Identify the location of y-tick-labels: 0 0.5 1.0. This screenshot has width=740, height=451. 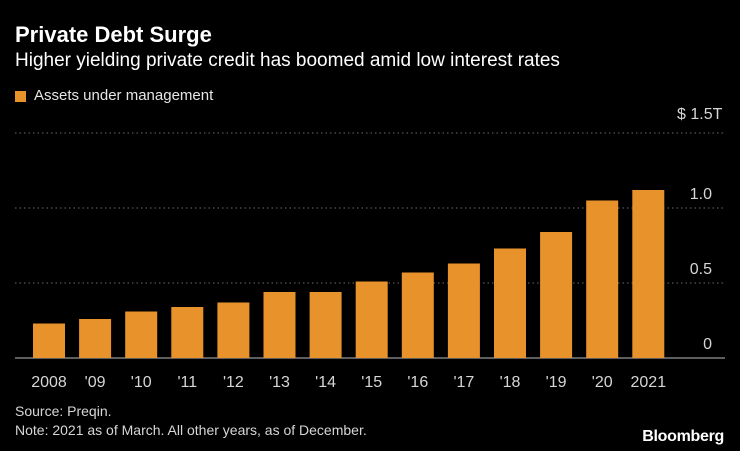
(701, 269).